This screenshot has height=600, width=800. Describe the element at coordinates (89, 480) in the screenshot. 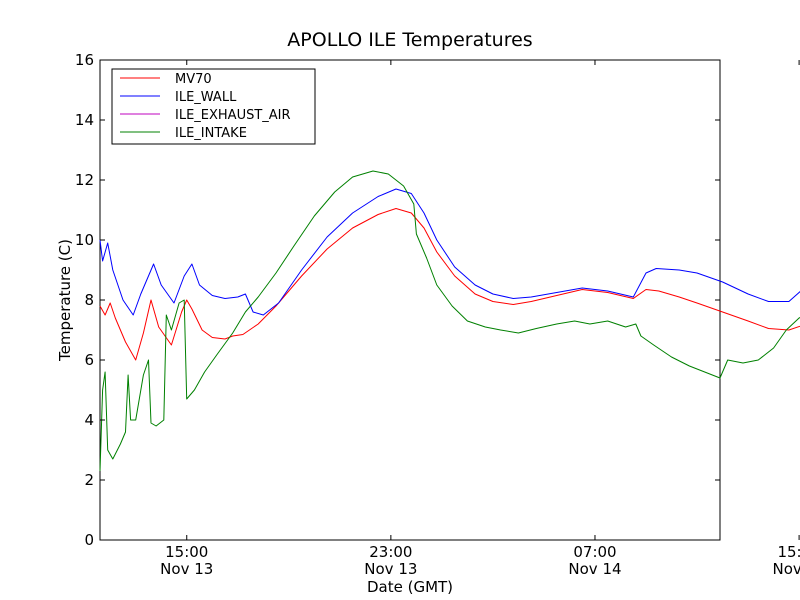

I see `y-tick-label-1: 2` at that location.